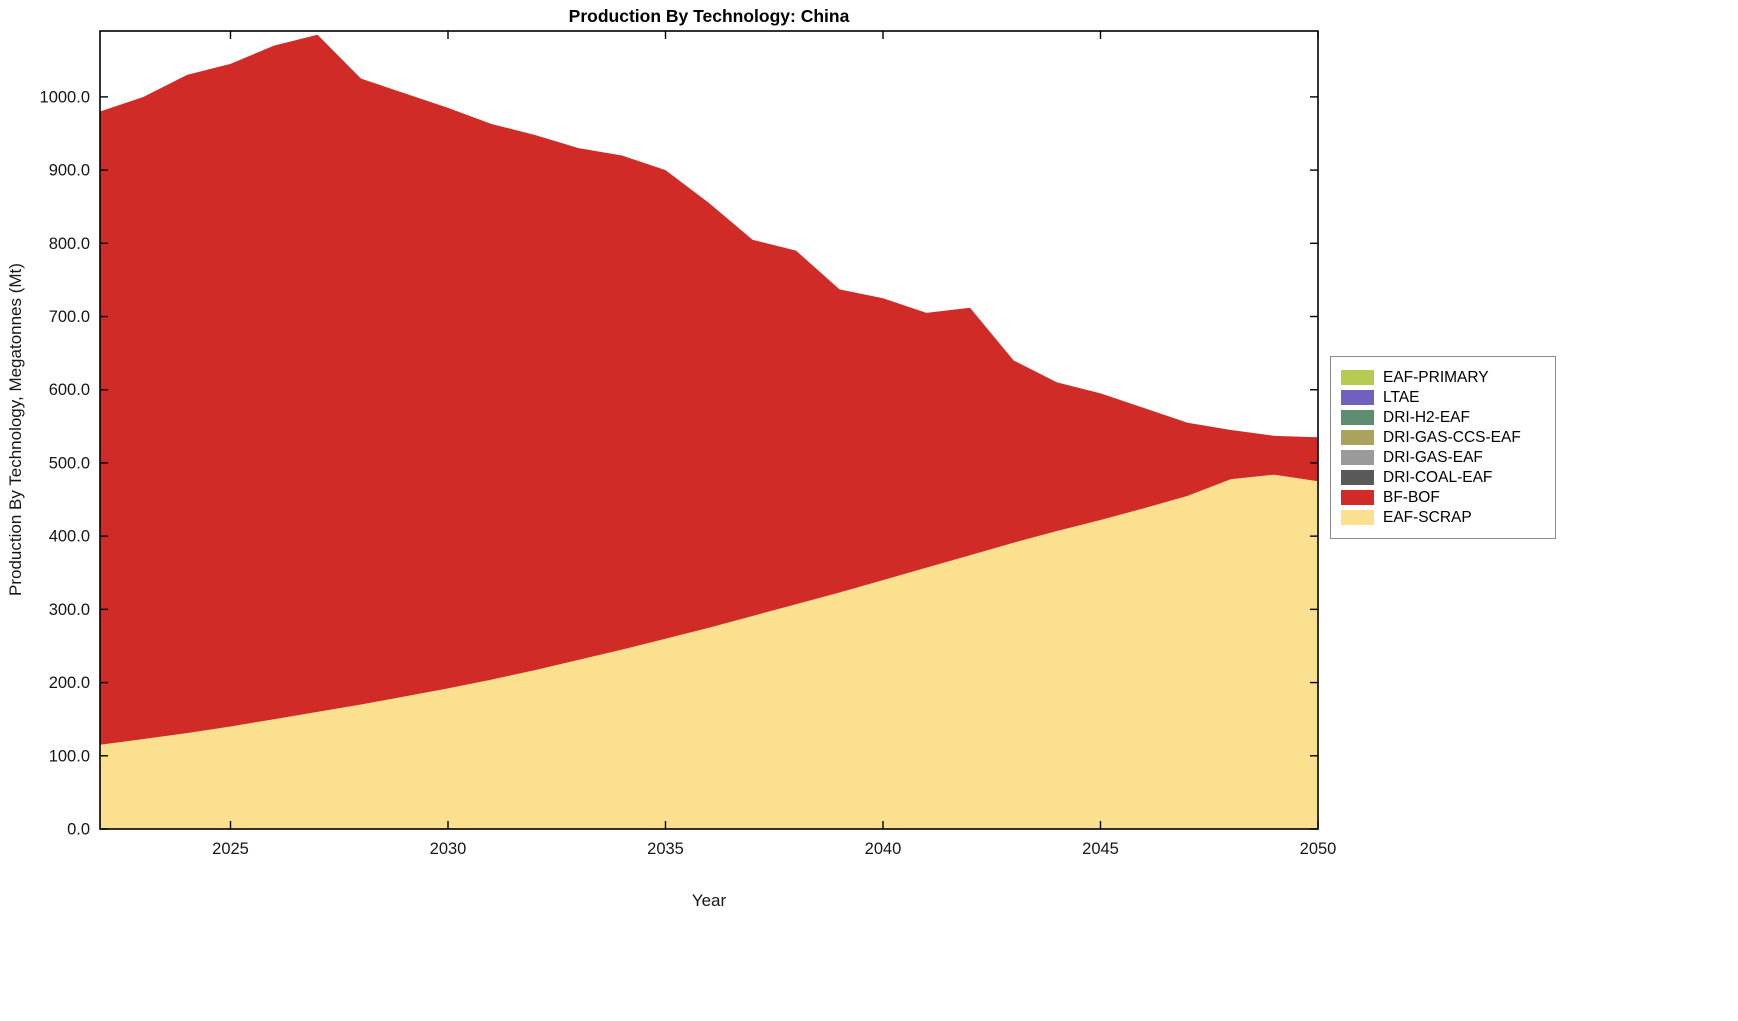 The width and height of the screenshot is (1738, 1021). I want to click on x-tick-label: 2035, so click(665, 849).